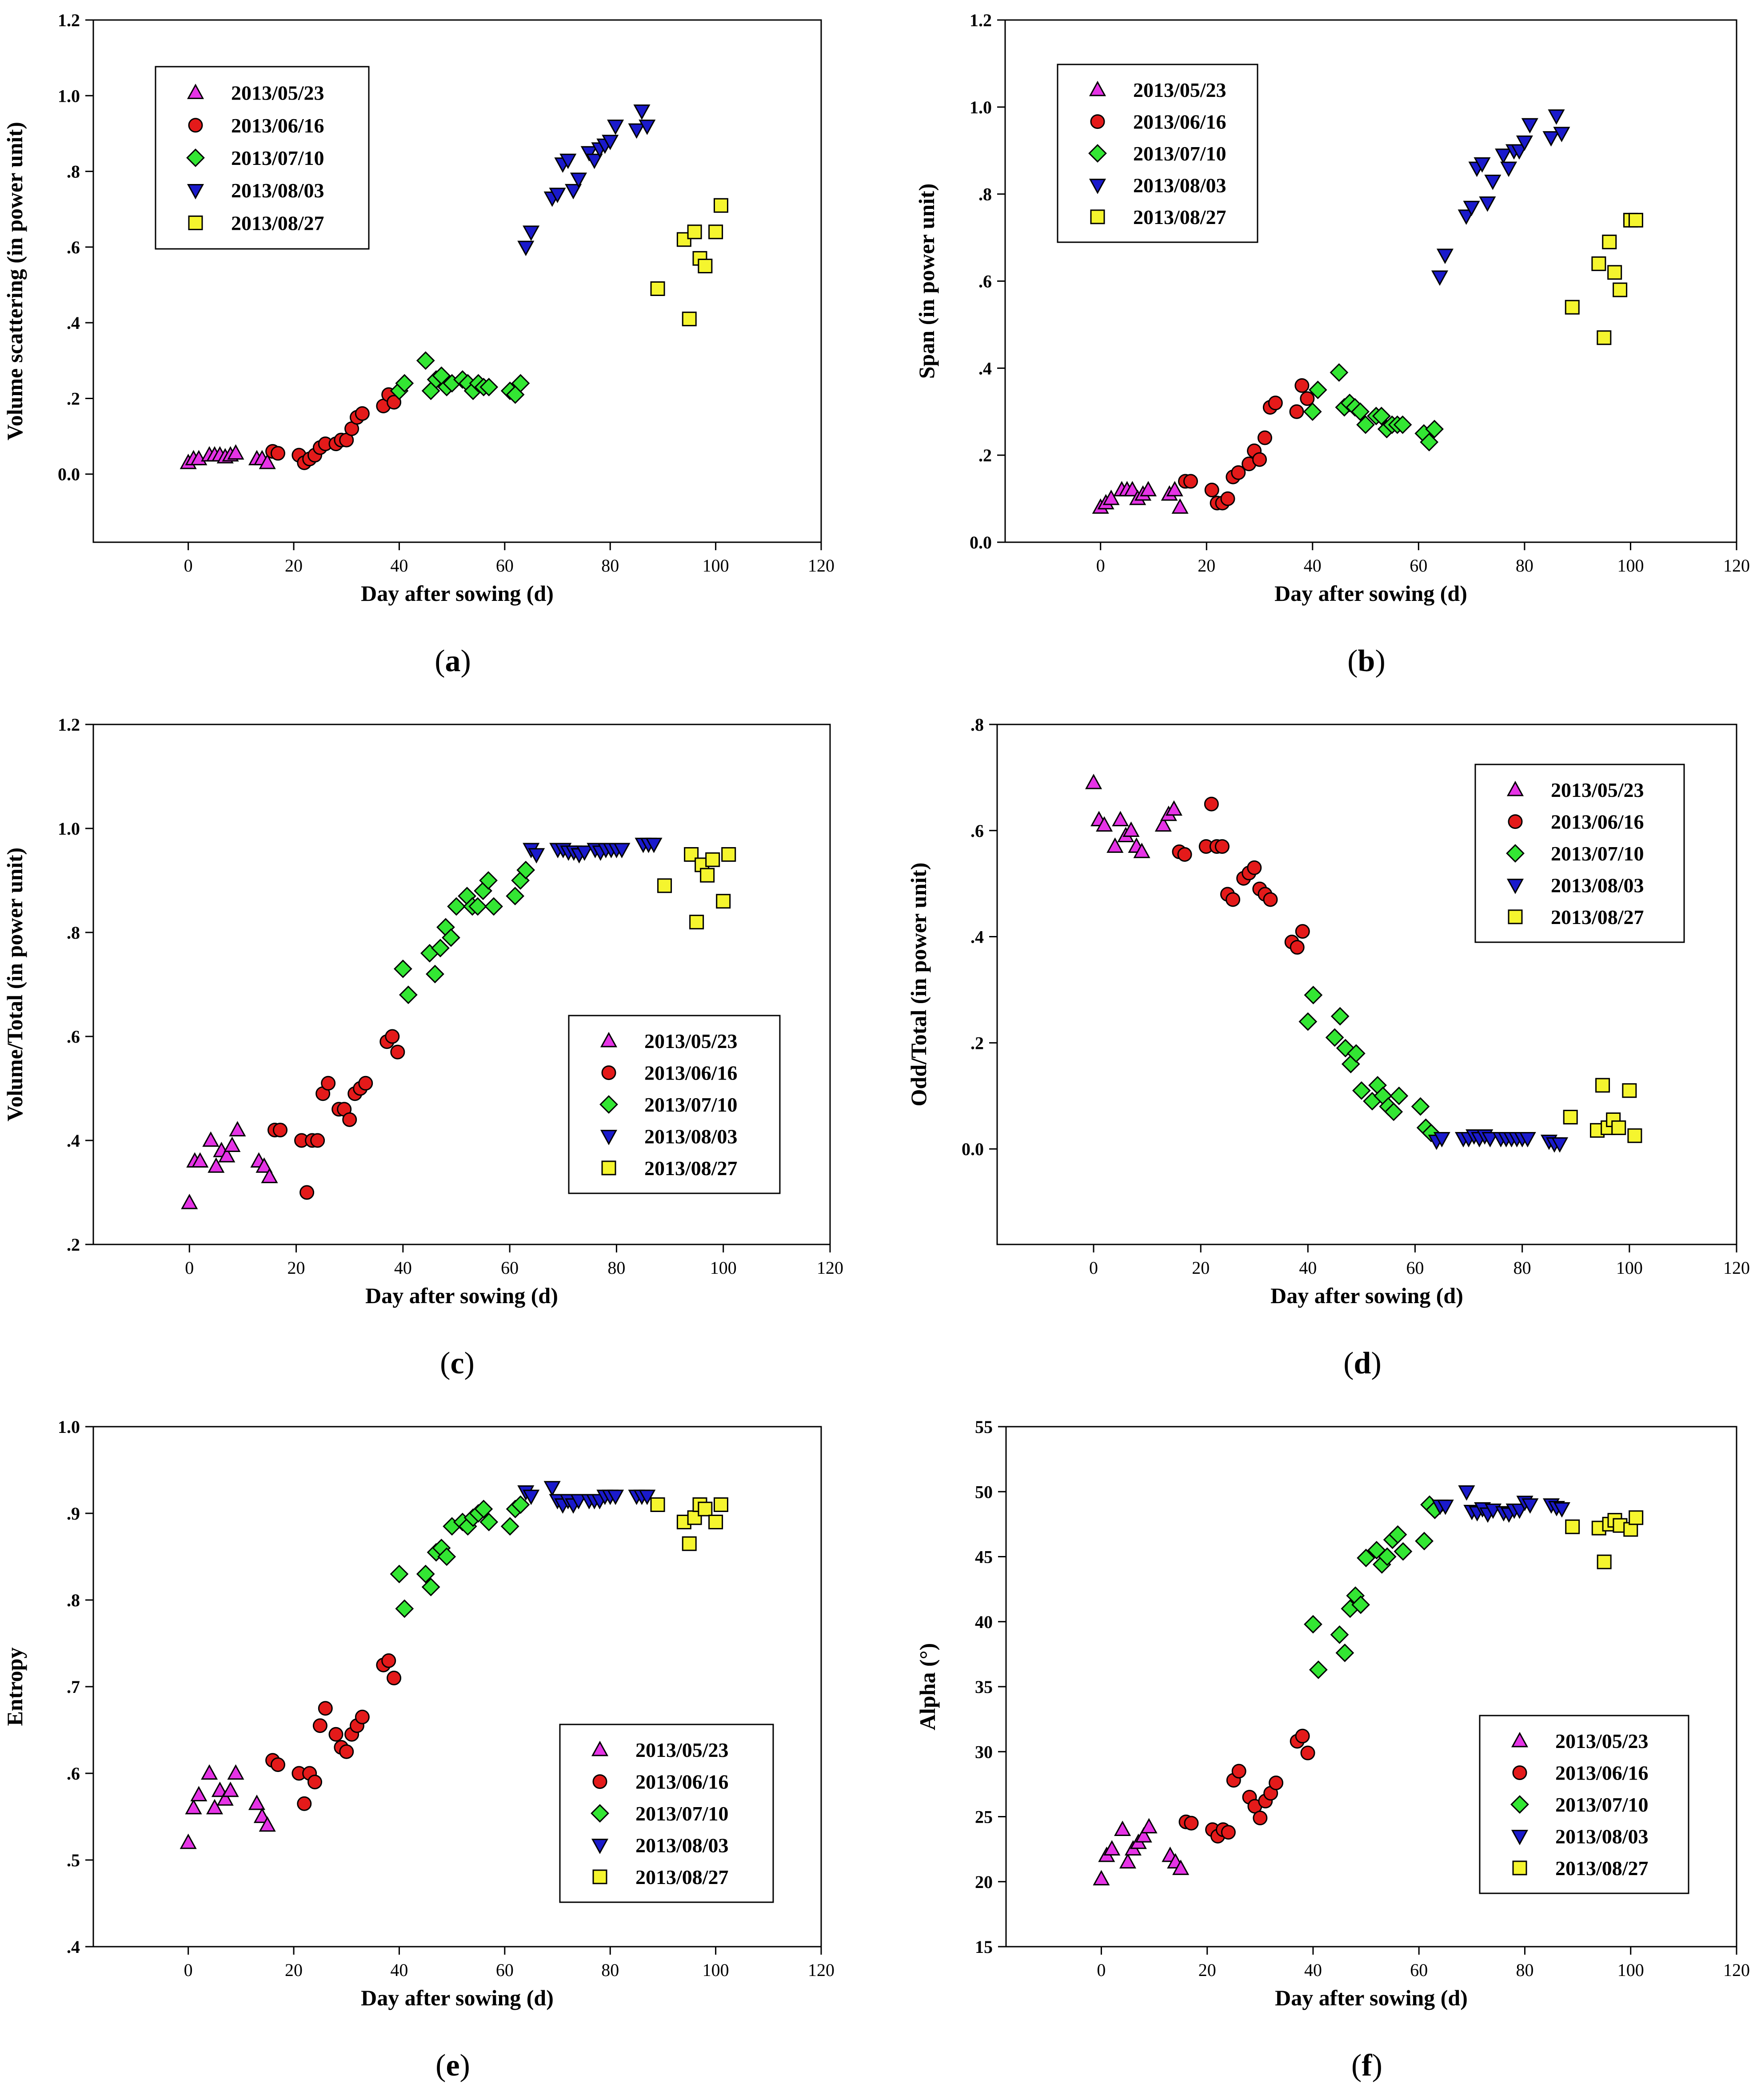  What do you see at coordinates (1374, 1587) in the screenshot?
I see `series-2013/07/10` at bounding box center [1374, 1587].